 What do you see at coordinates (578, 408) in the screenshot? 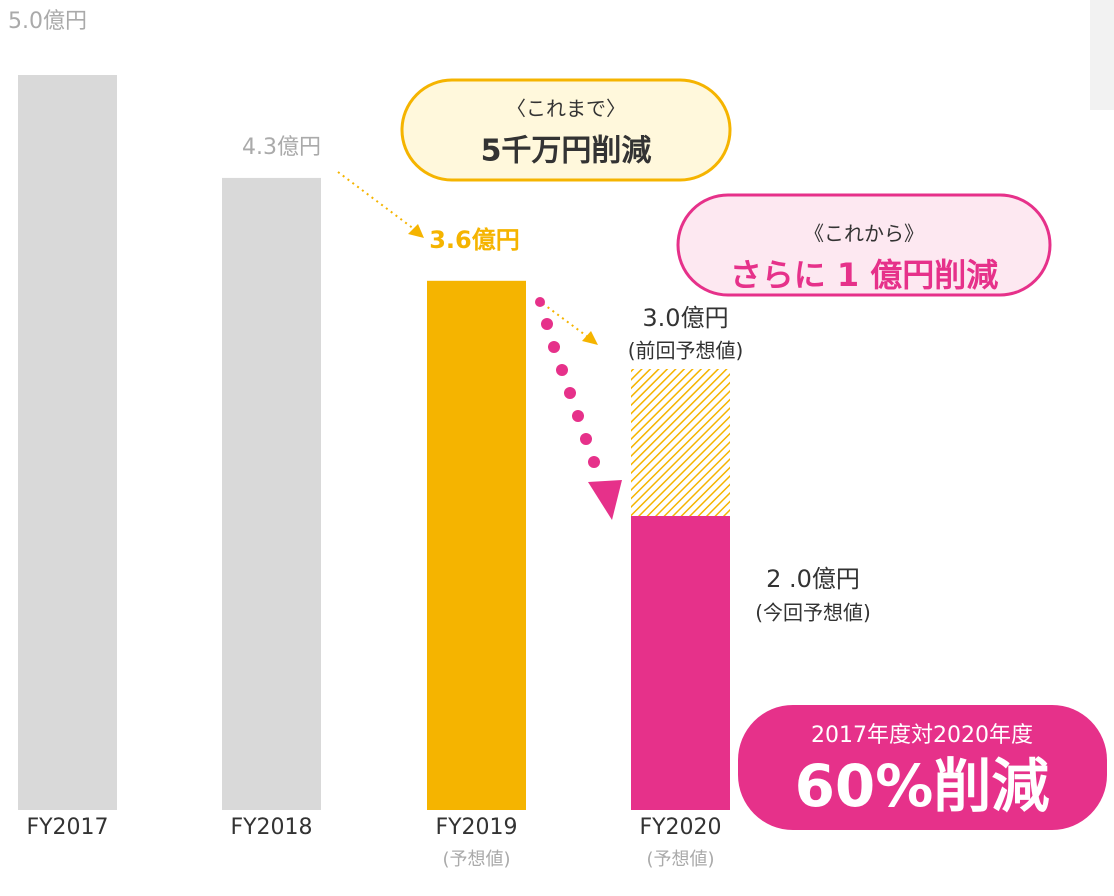
I see `pink-dotted-arrow` at bounding box center [578, 408].